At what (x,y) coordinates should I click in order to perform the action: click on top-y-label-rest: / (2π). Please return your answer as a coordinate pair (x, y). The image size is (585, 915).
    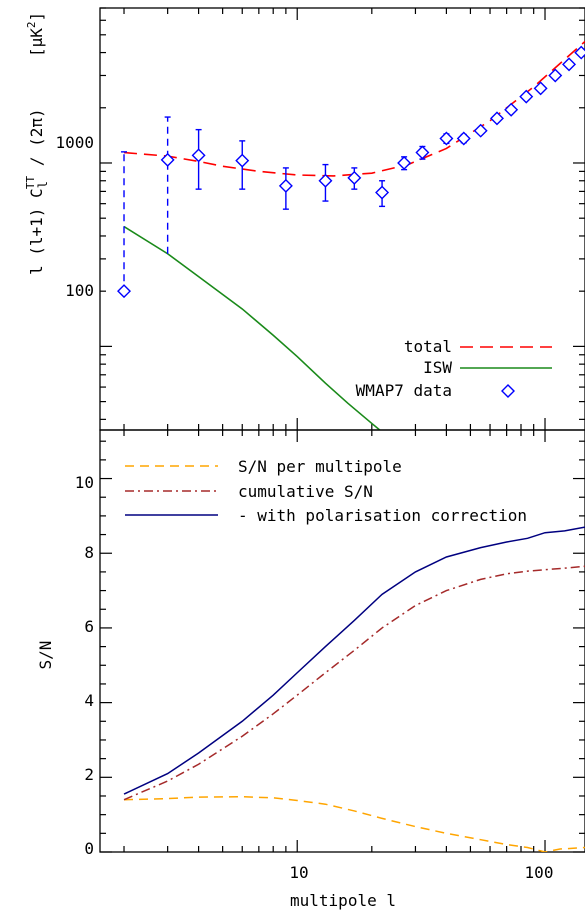
    Looking at the image, I should click on (36, 141).